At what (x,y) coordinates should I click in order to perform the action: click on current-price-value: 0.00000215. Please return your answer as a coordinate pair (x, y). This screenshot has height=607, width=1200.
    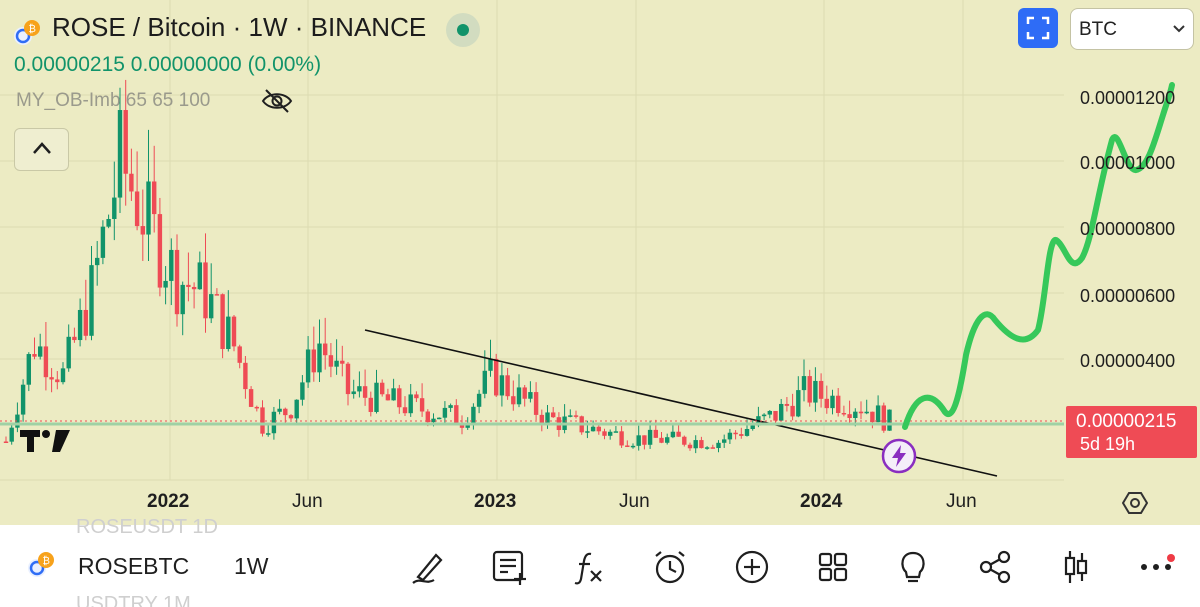
    Looking at the image, I should click on (1126, 421).